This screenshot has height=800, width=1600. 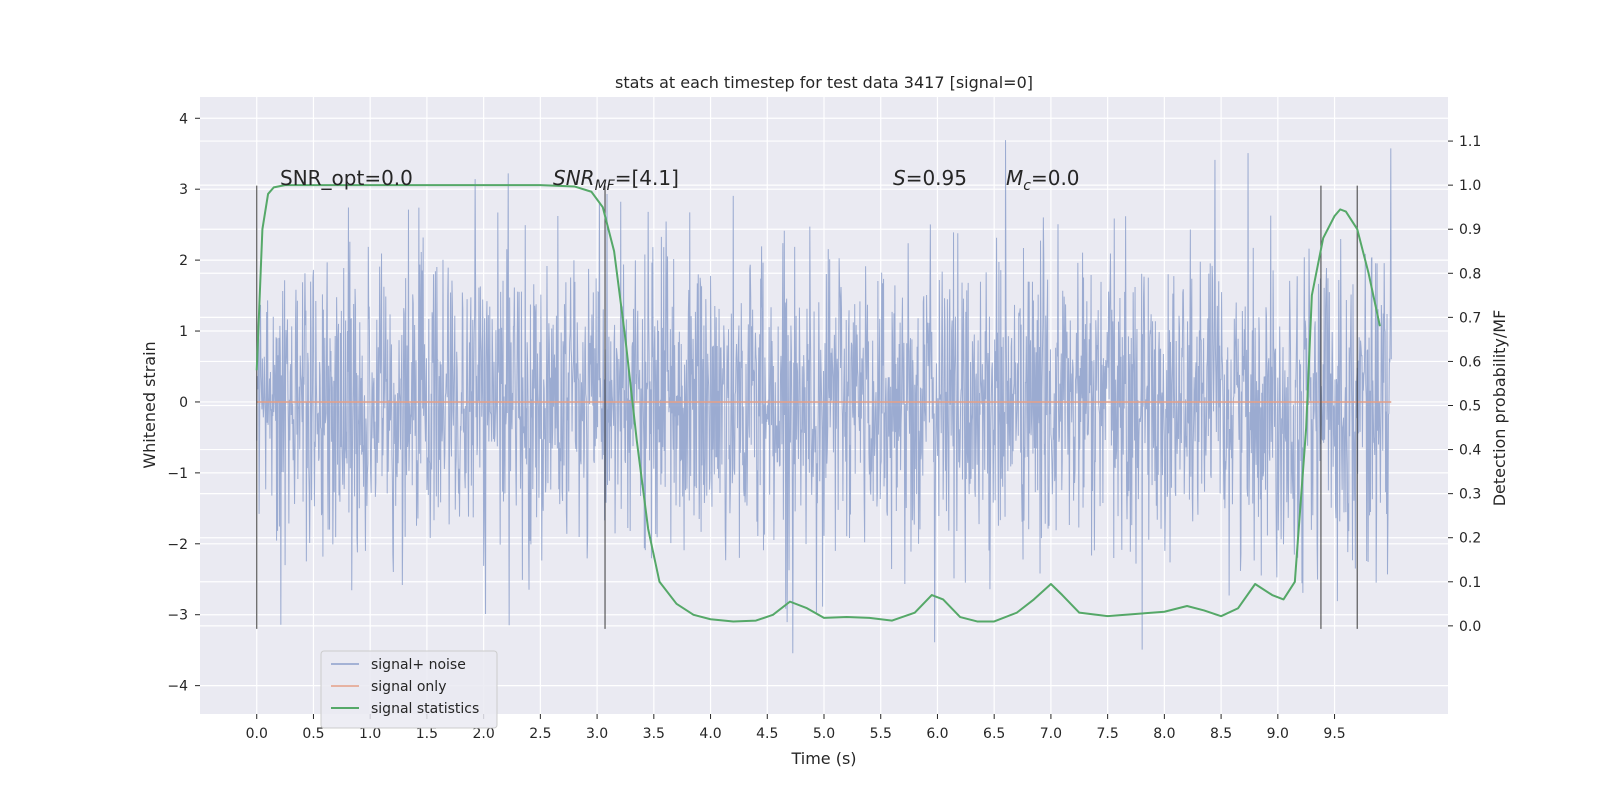 What do you see at coordinates (937, 734) in the screenshot?
I see `x-tick-label: 6.0` at bounding box center [937, 734].